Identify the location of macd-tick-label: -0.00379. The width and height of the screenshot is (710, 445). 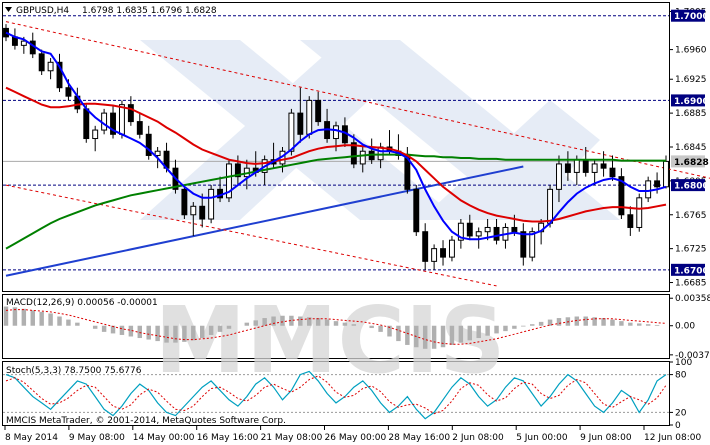
(692, 356).